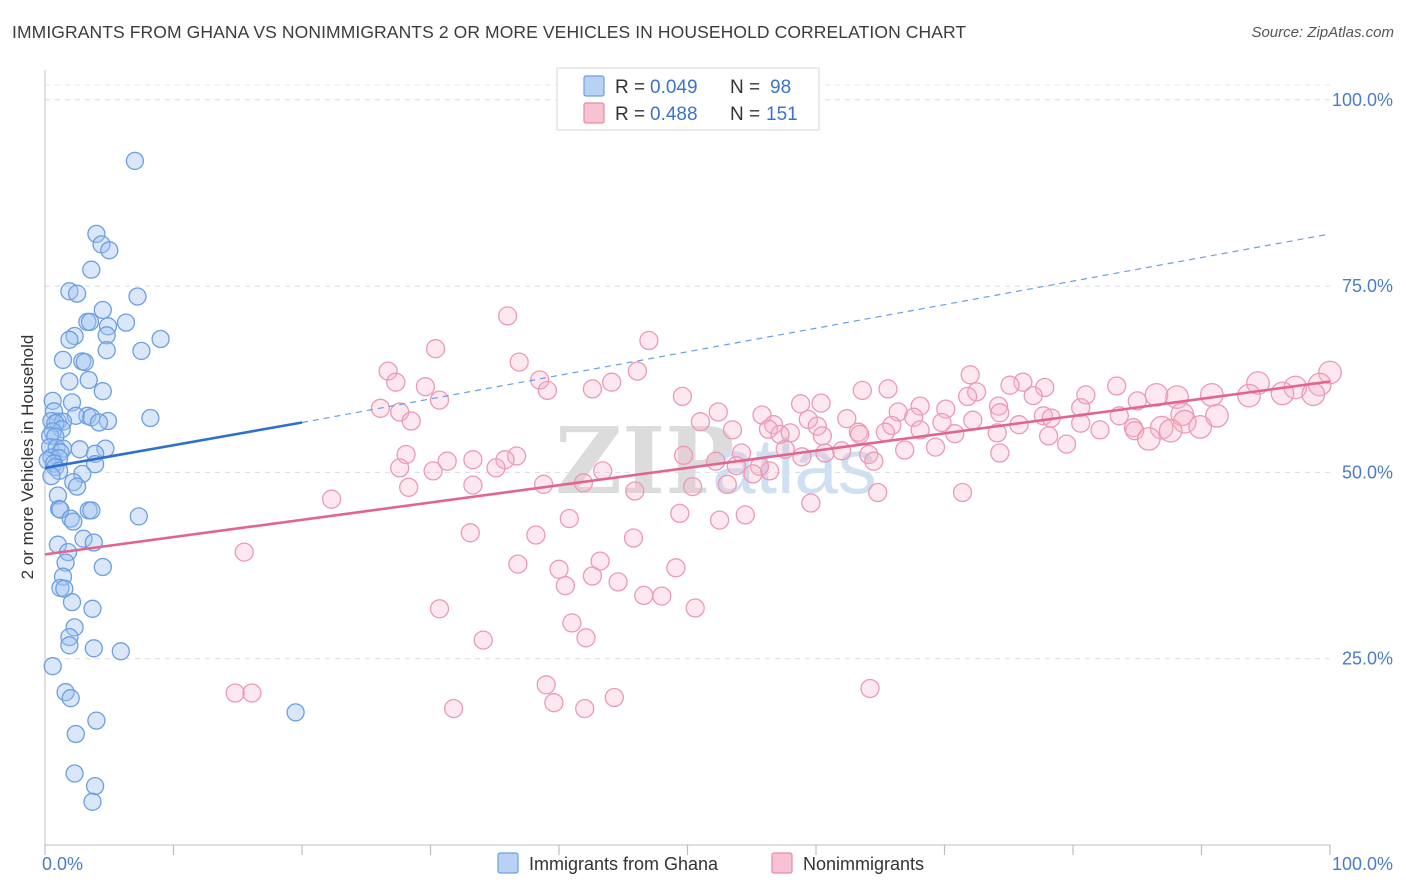 This screenshot has width=1406, height=892. I want to click on y-tick-label-50: 50.0%, so click(1367, 472).